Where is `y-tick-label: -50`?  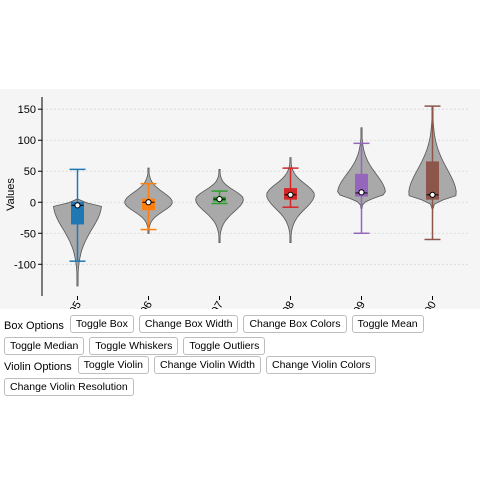
y-tick-label: -50 is located at coordinates (28, 234).